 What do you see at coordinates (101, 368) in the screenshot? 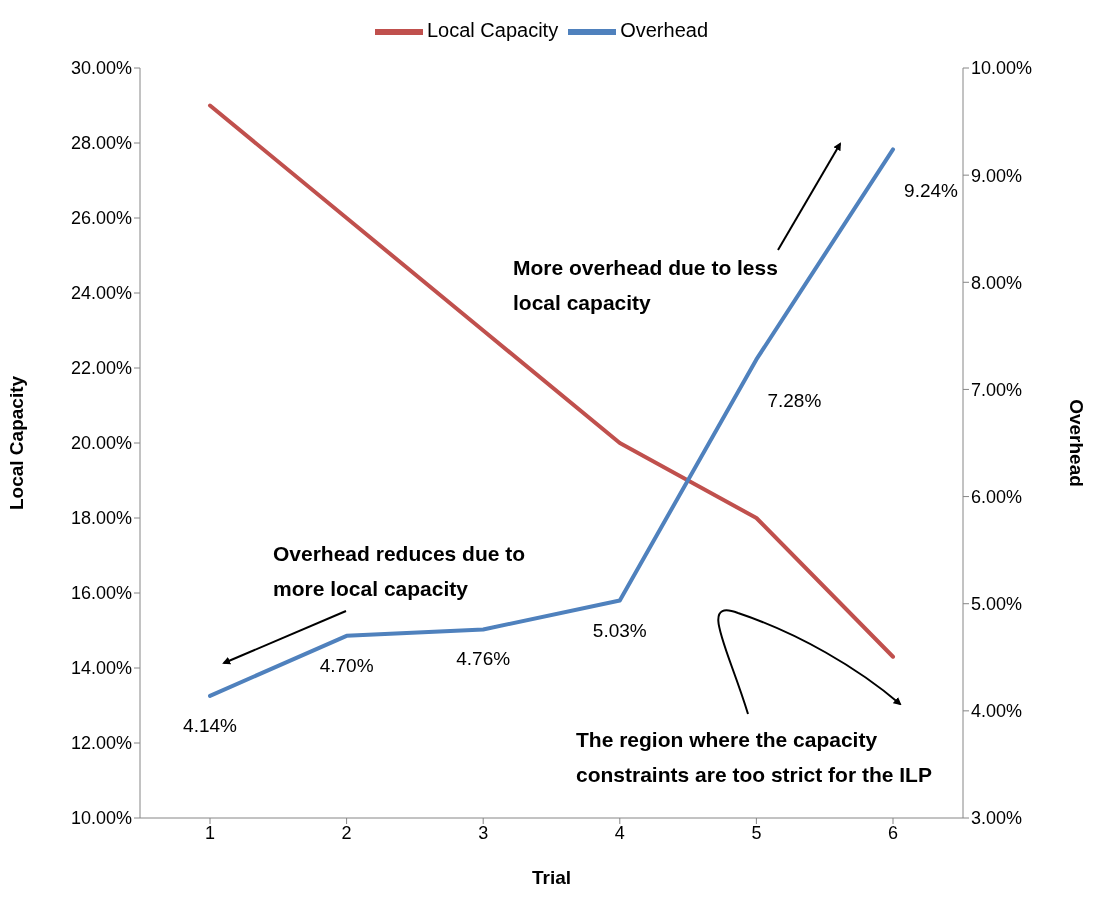
I see `y-tick-label: 22.00%` at bounding box center [101, 368].